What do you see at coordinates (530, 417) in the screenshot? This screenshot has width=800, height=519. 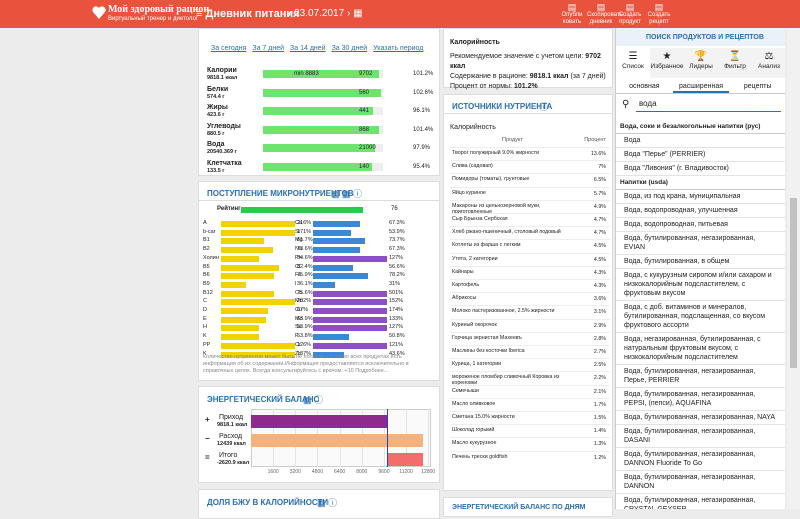 I see `table-row: Сметана 15.0% жирности 1.5%` at bounding box center [530, 417].